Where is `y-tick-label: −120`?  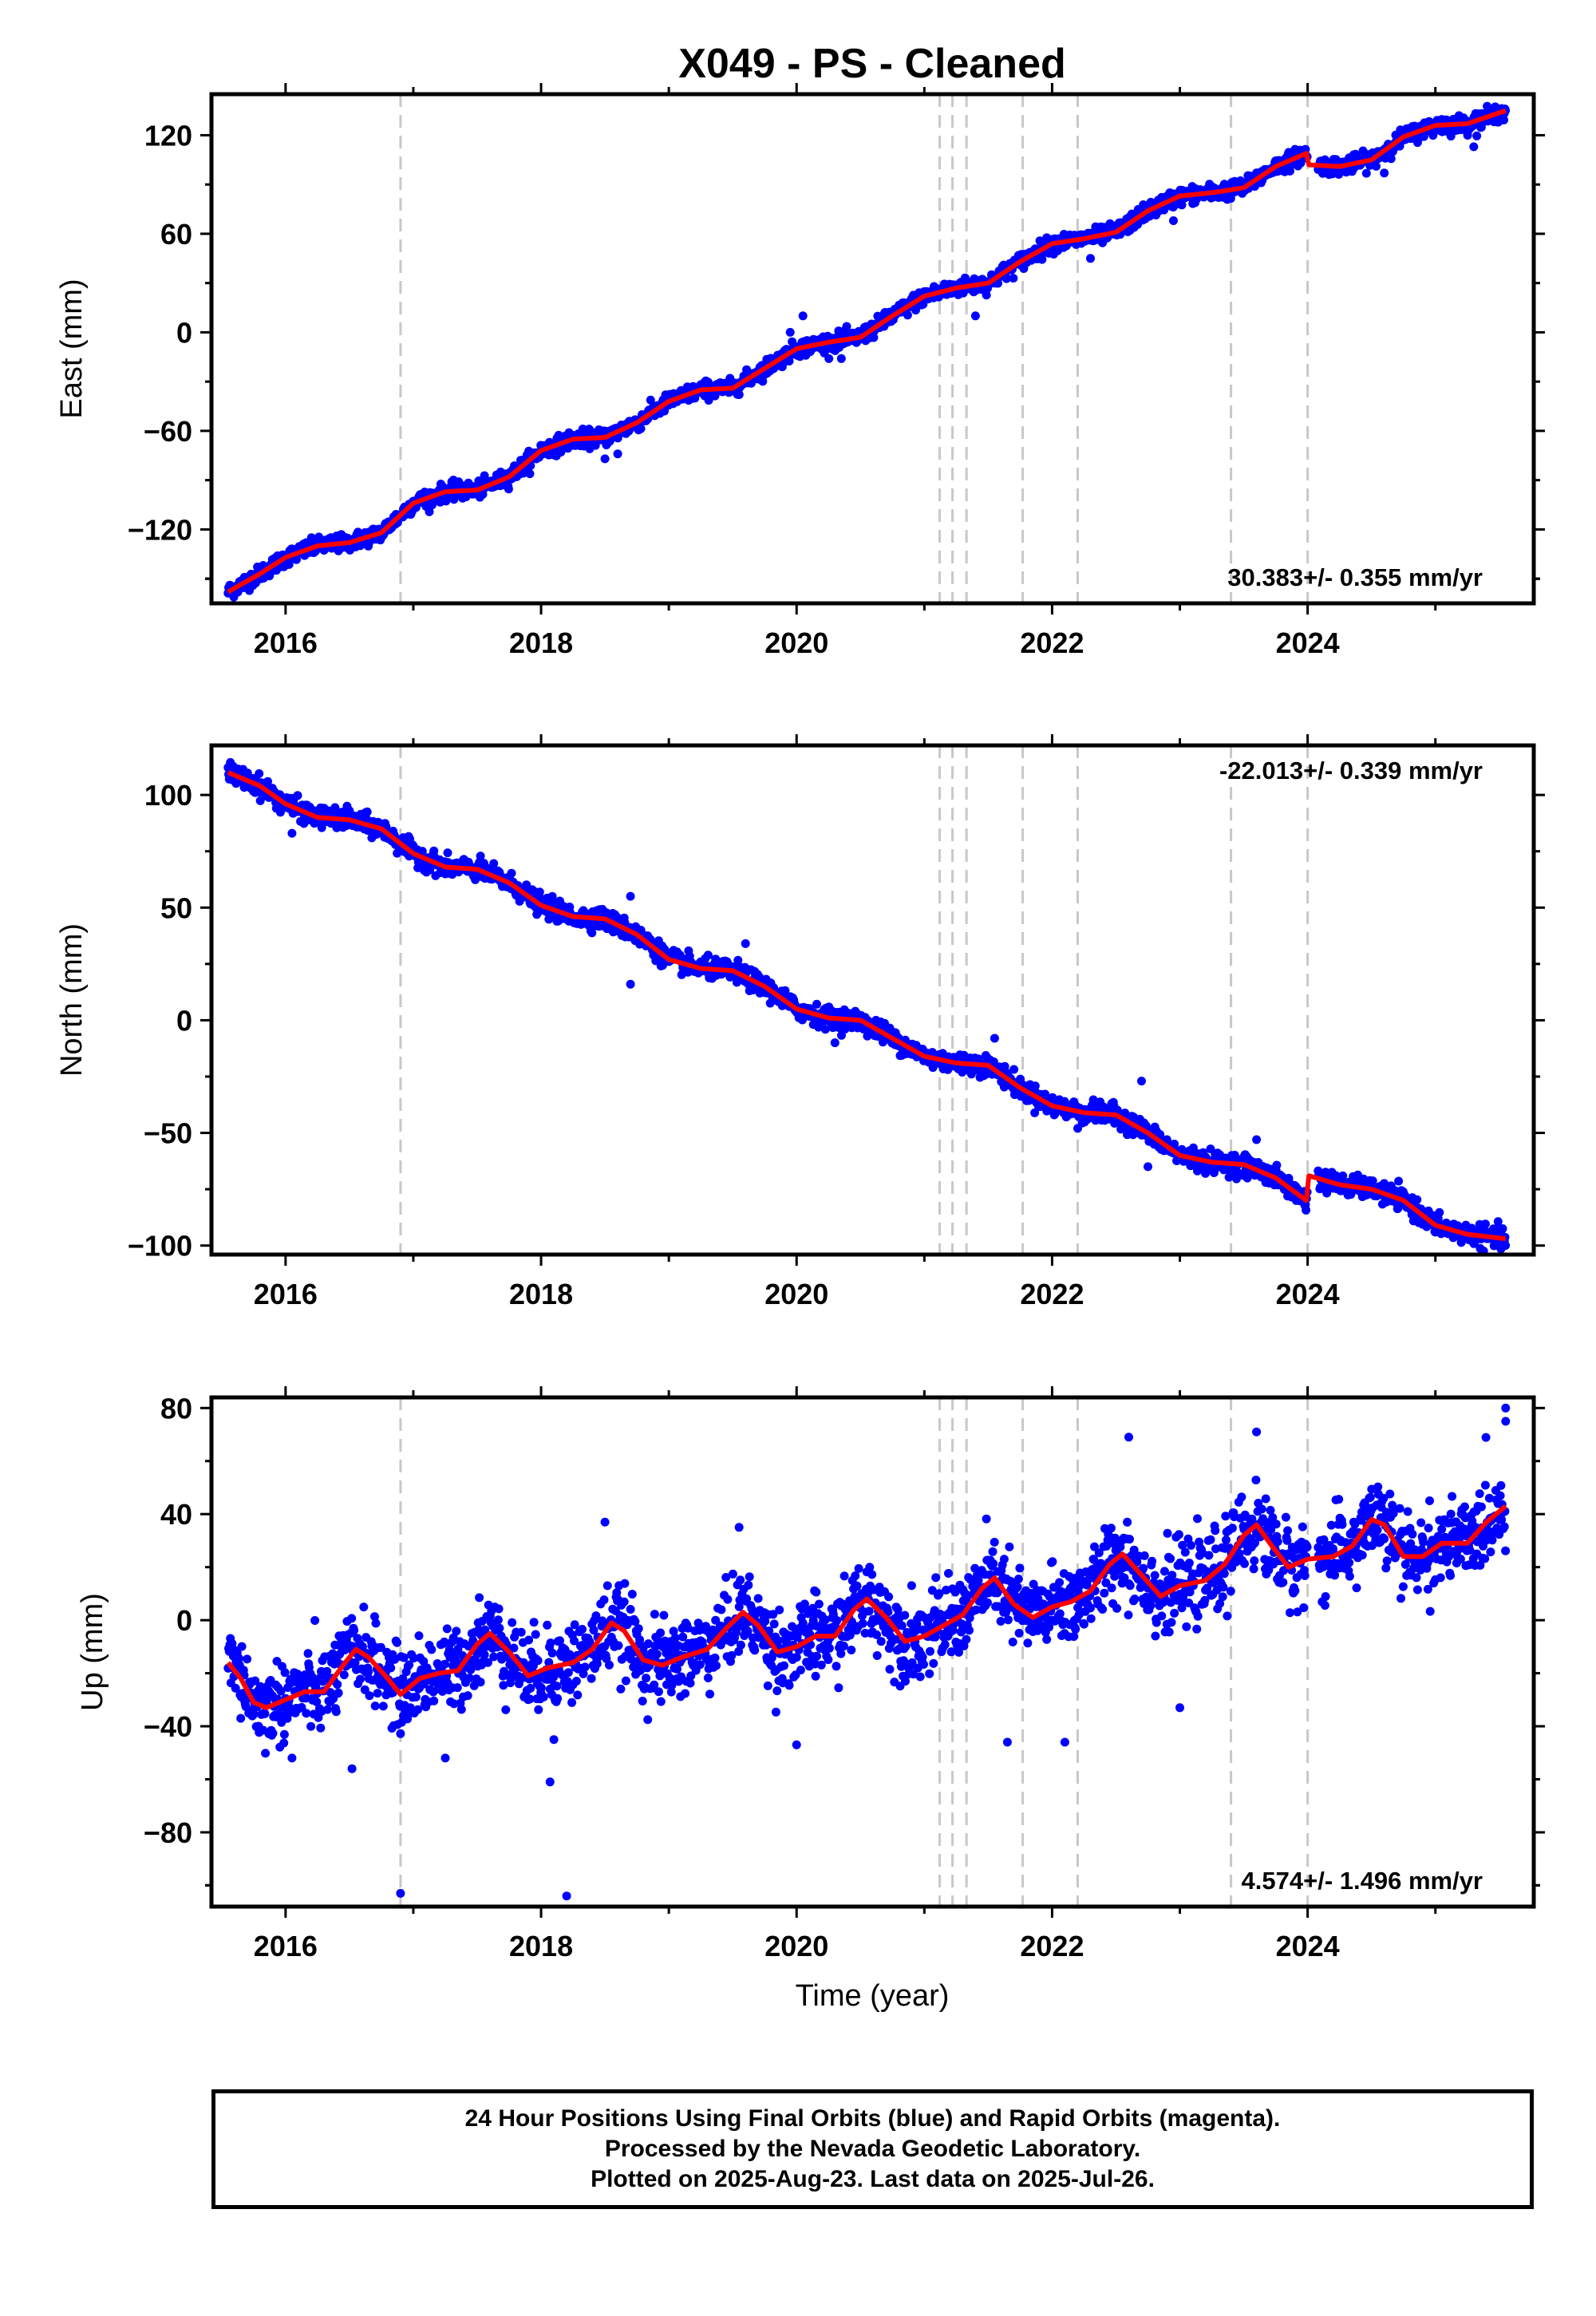 y-tick-label: −120 is located at coordinates (160, 529).